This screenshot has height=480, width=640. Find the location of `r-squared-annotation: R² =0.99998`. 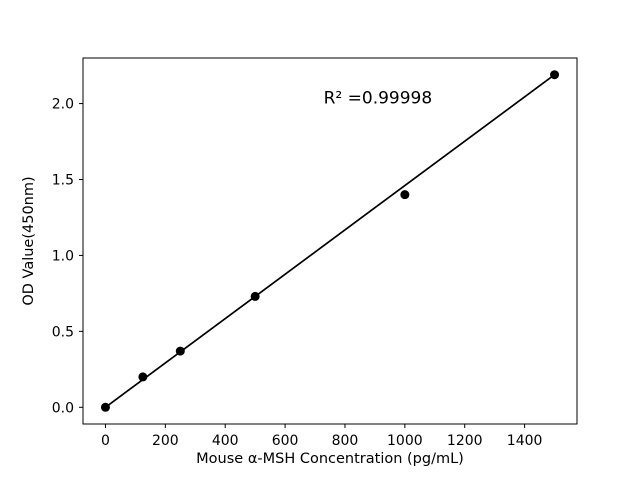

r-squared-annotation: R² =0.99998 is located at coordinates (378, 98).